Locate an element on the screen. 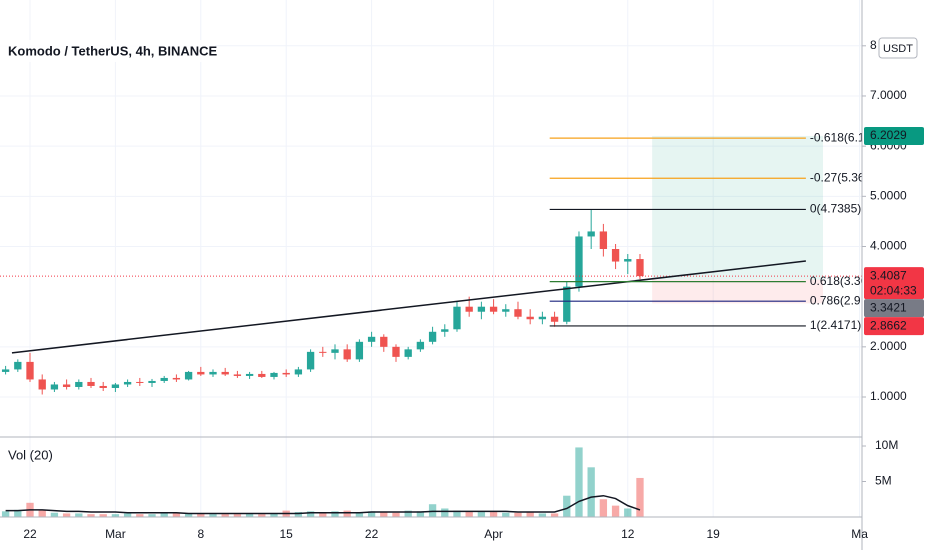  y-tick-label: 1.0000 is located at coordinates (888, 396).